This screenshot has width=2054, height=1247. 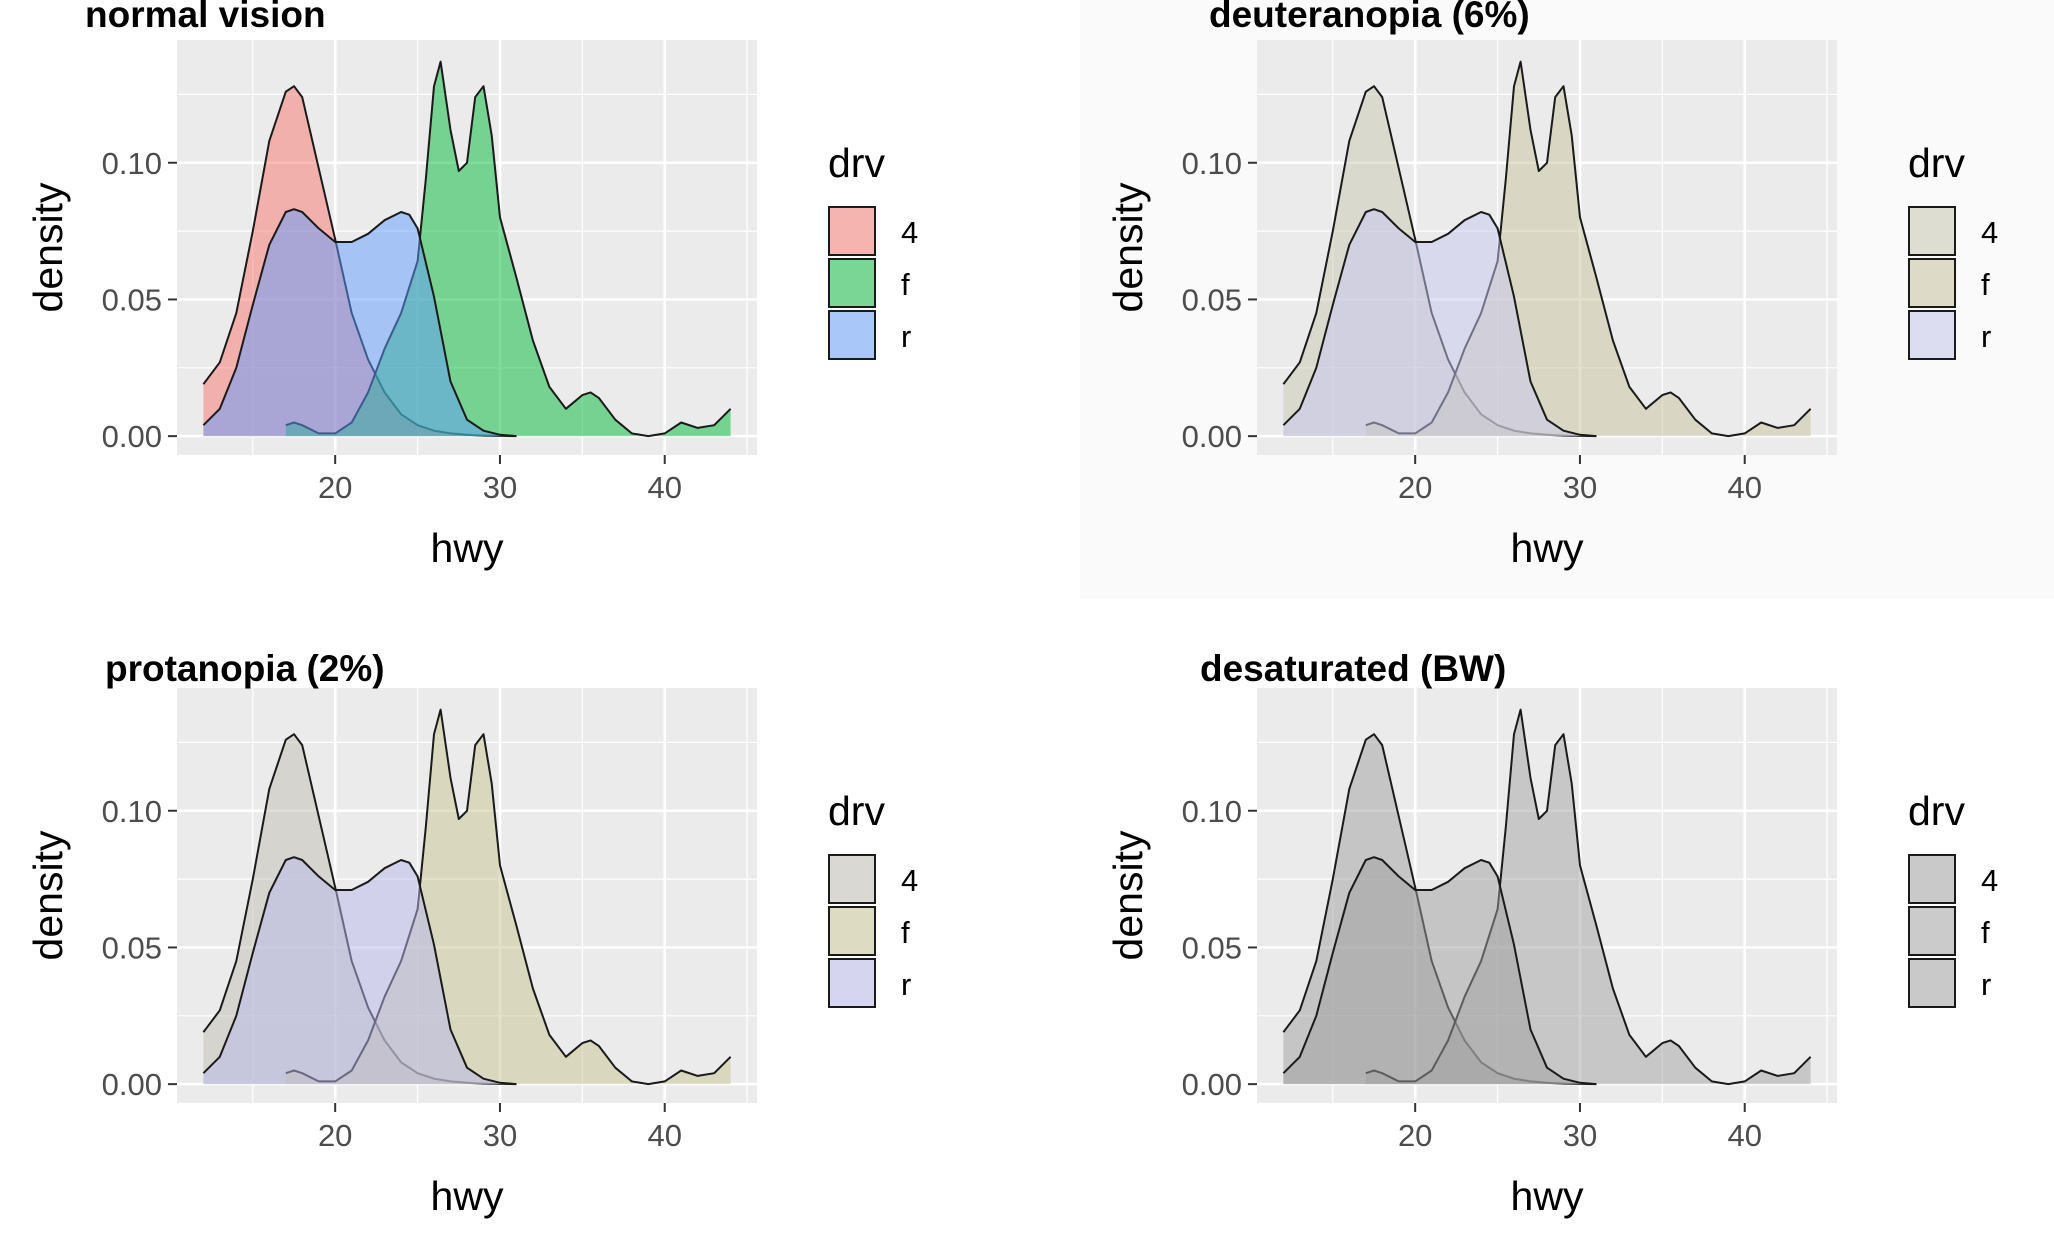 I want to click on chart-title: desaturated (BW), so click(x=1353, y=668).